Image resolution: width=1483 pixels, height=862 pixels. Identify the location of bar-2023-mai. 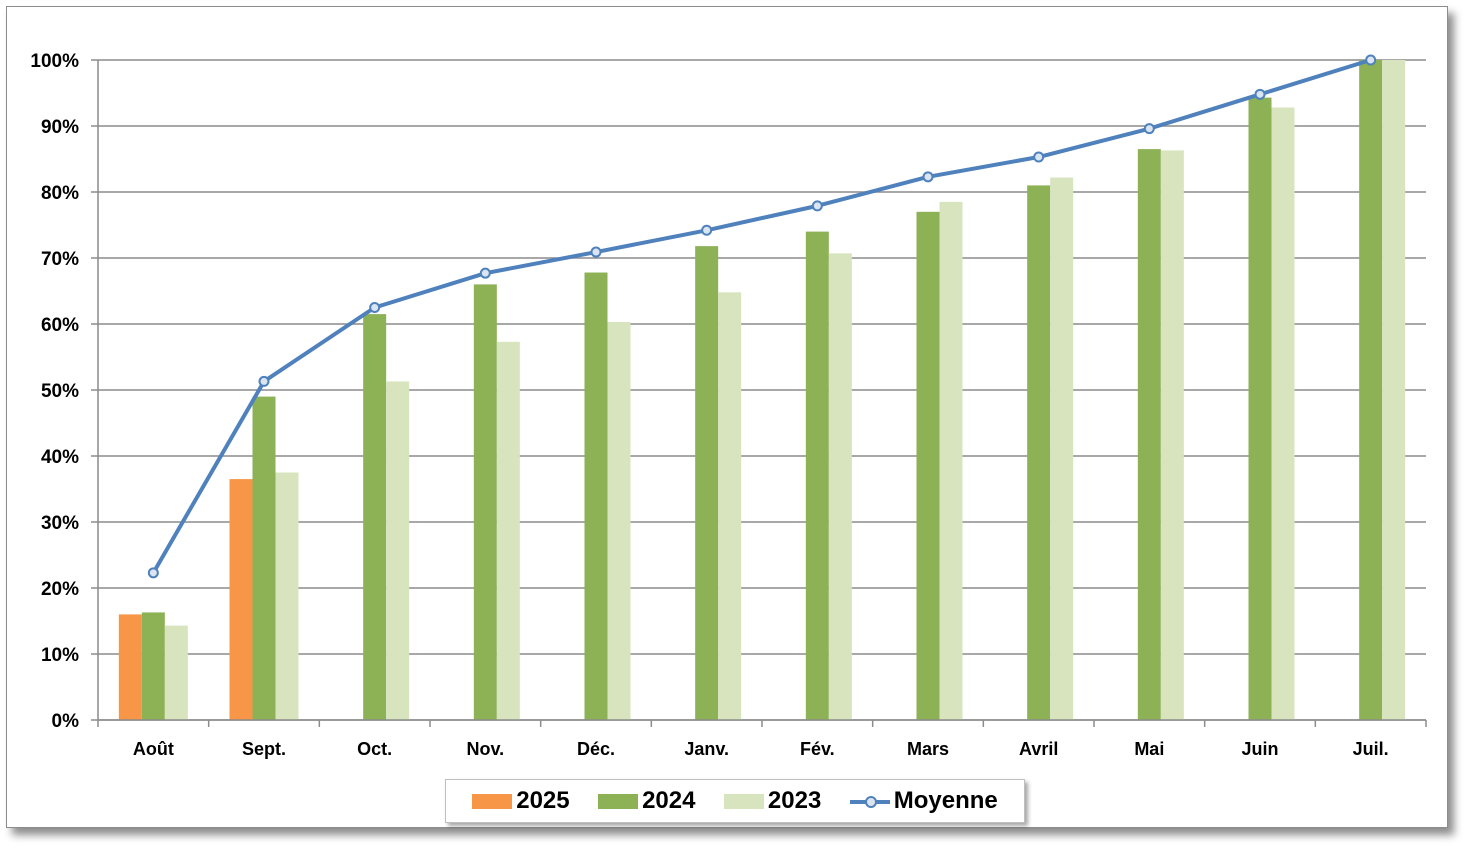
(1172, 435).